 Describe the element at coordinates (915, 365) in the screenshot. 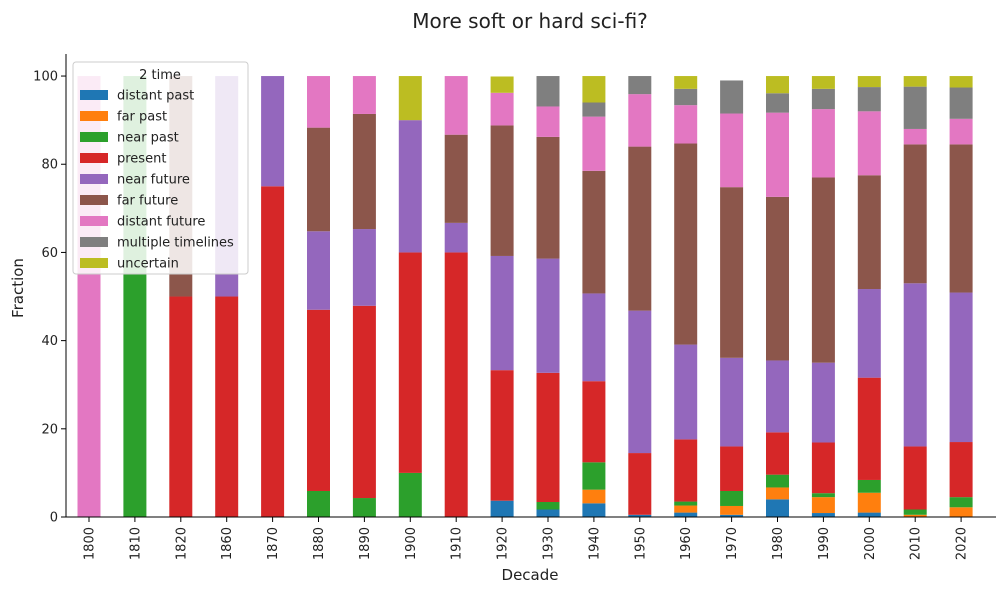

I see `bar-segment-2010-near-future` at that location.